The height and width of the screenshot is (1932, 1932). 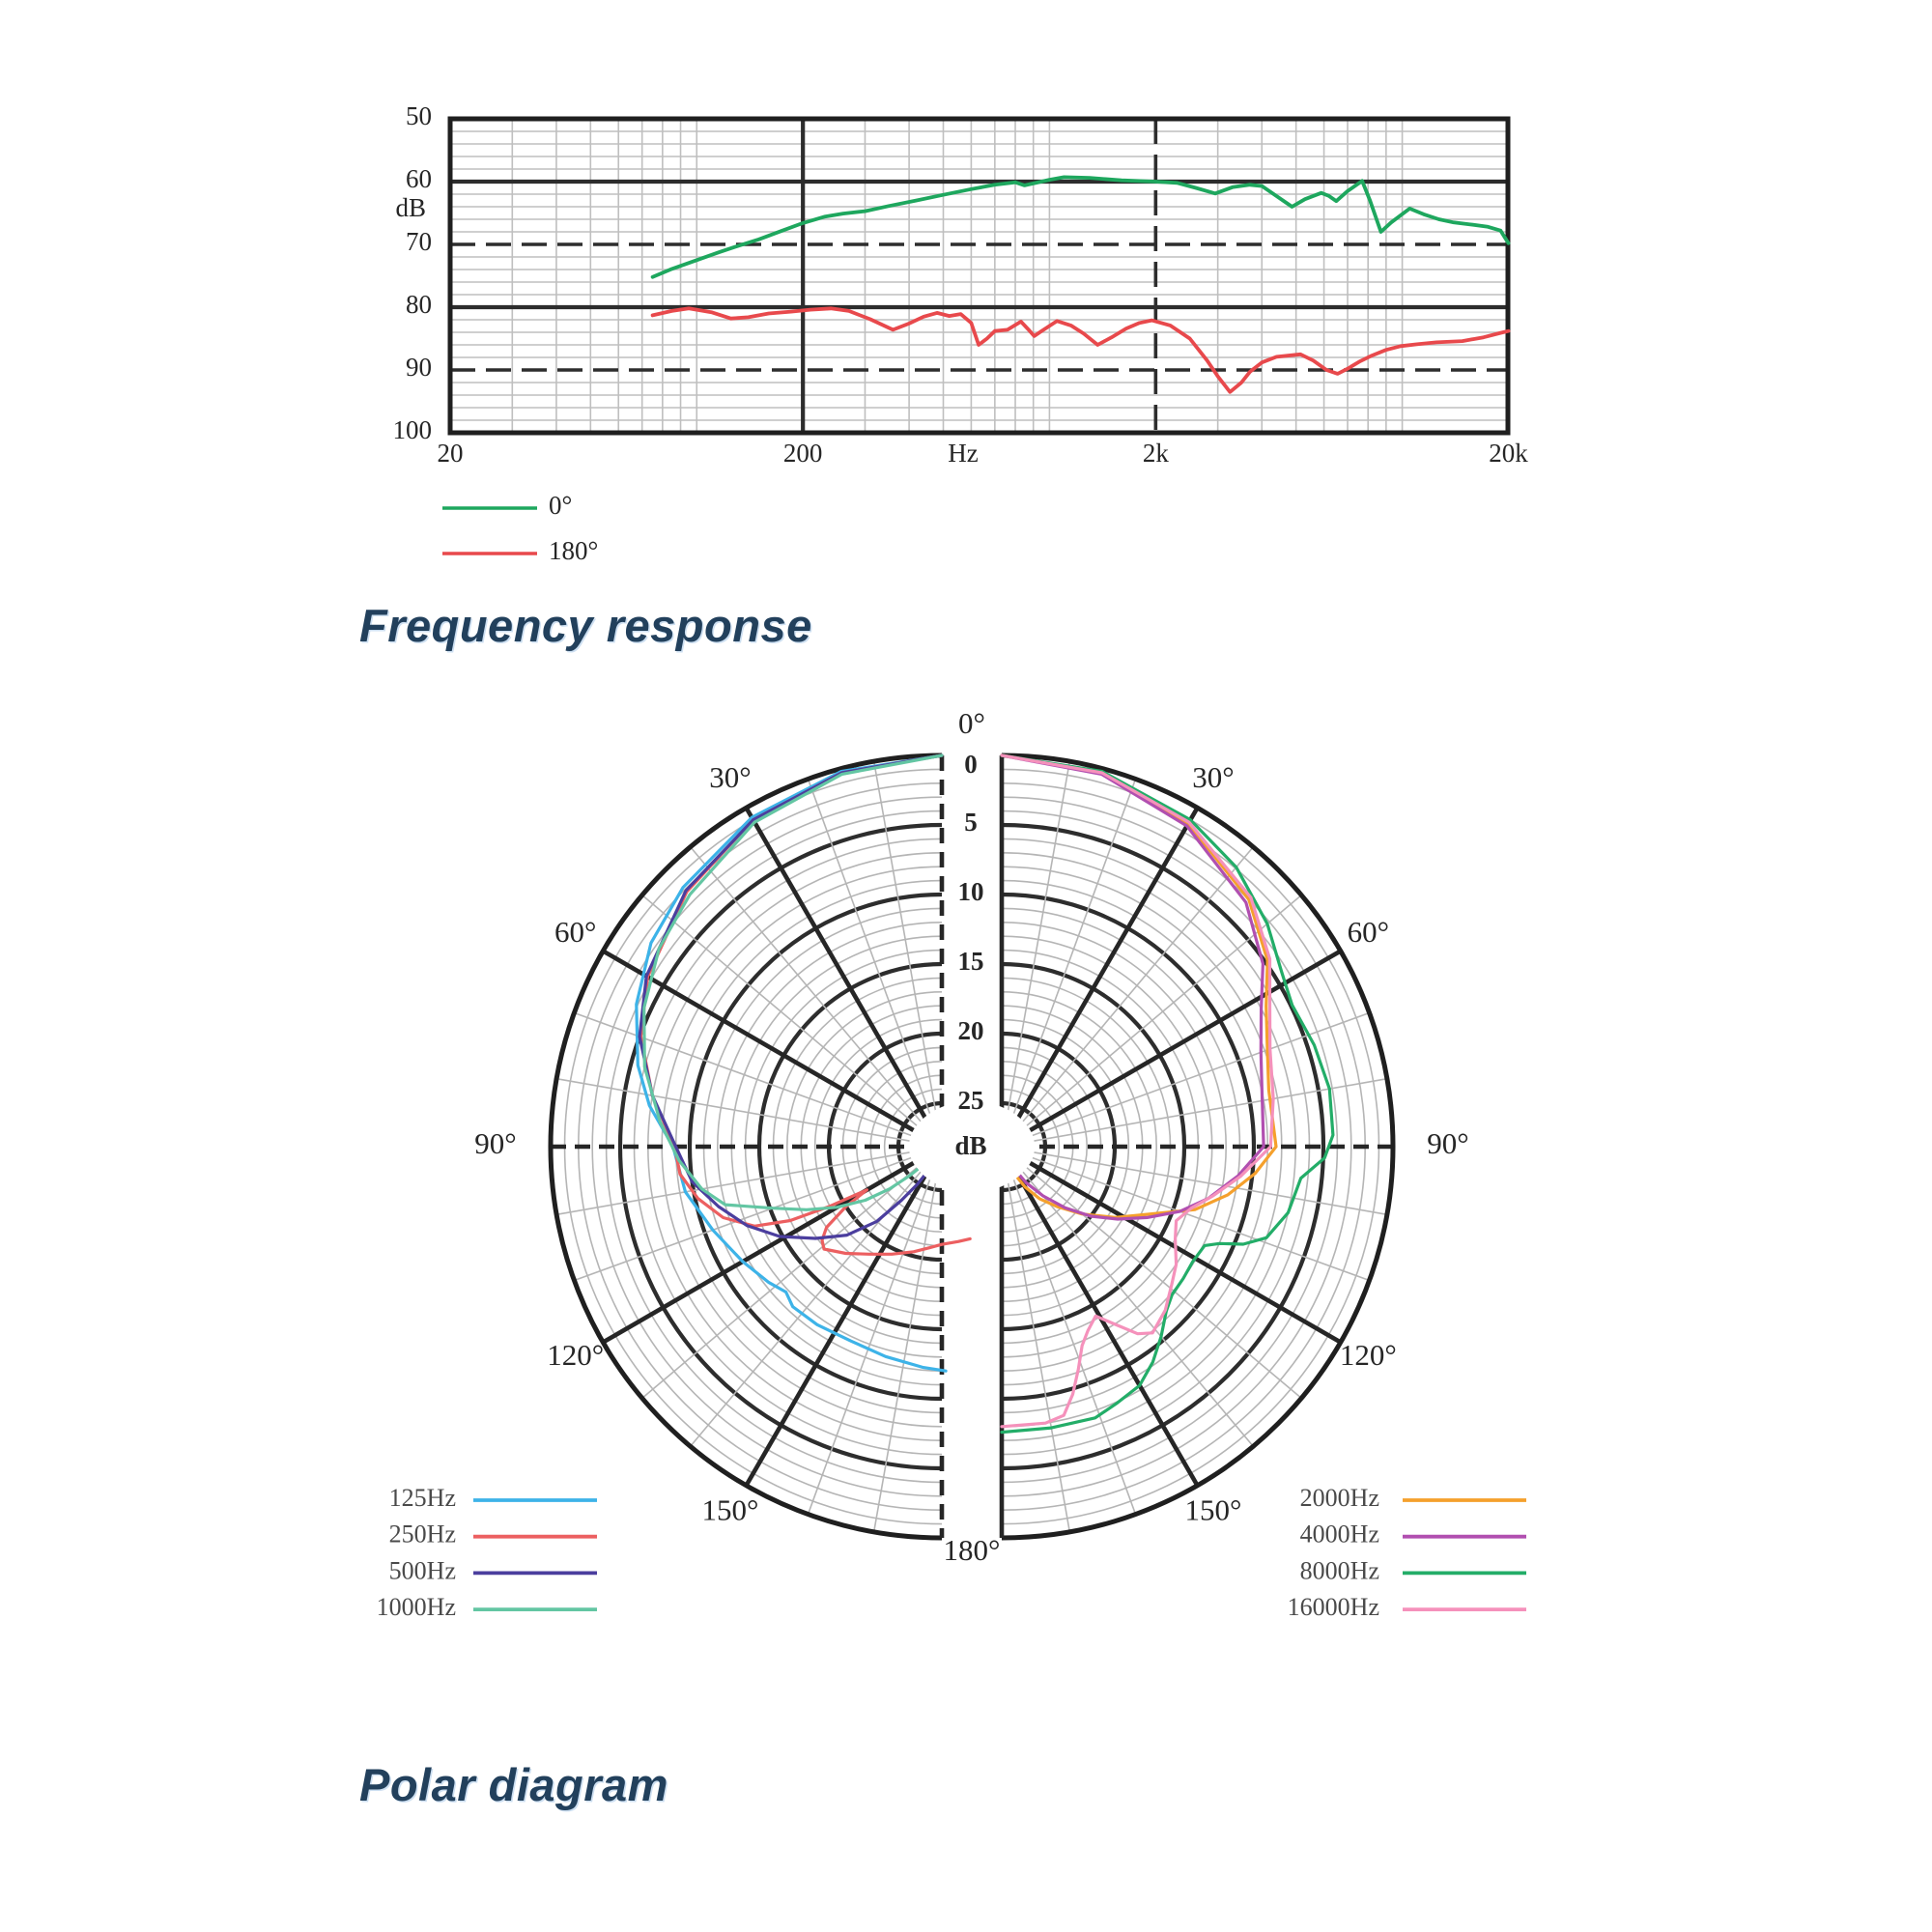 What do you see at coordinates (419, 178) in the screenshot?
I see `freq-ytick-60: 60` at bounding box center [419, 178].